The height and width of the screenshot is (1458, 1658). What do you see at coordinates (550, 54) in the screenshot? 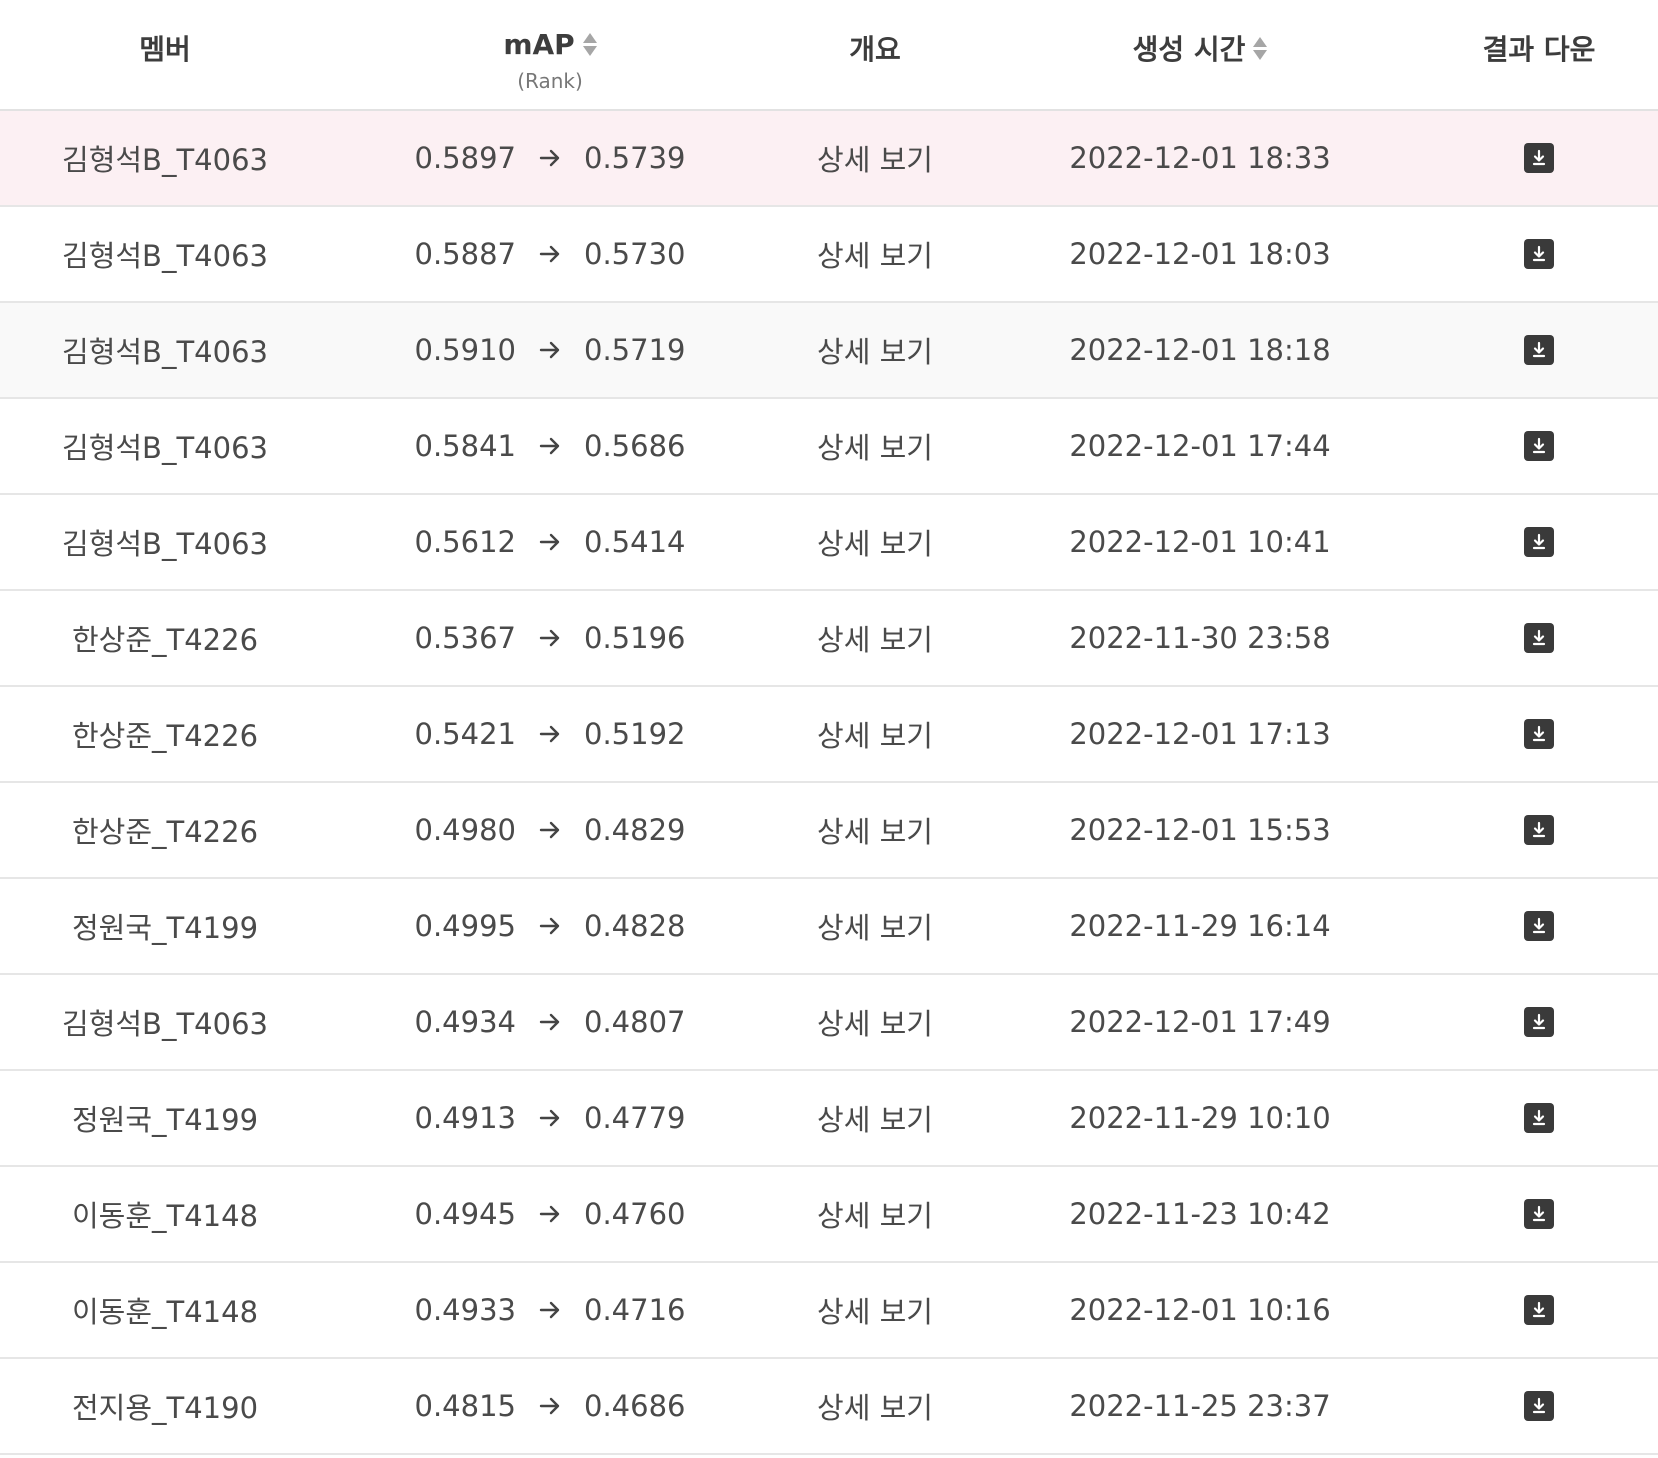
I see `column-header-map: mAP (Rank)` at bounding box center [550, 54].